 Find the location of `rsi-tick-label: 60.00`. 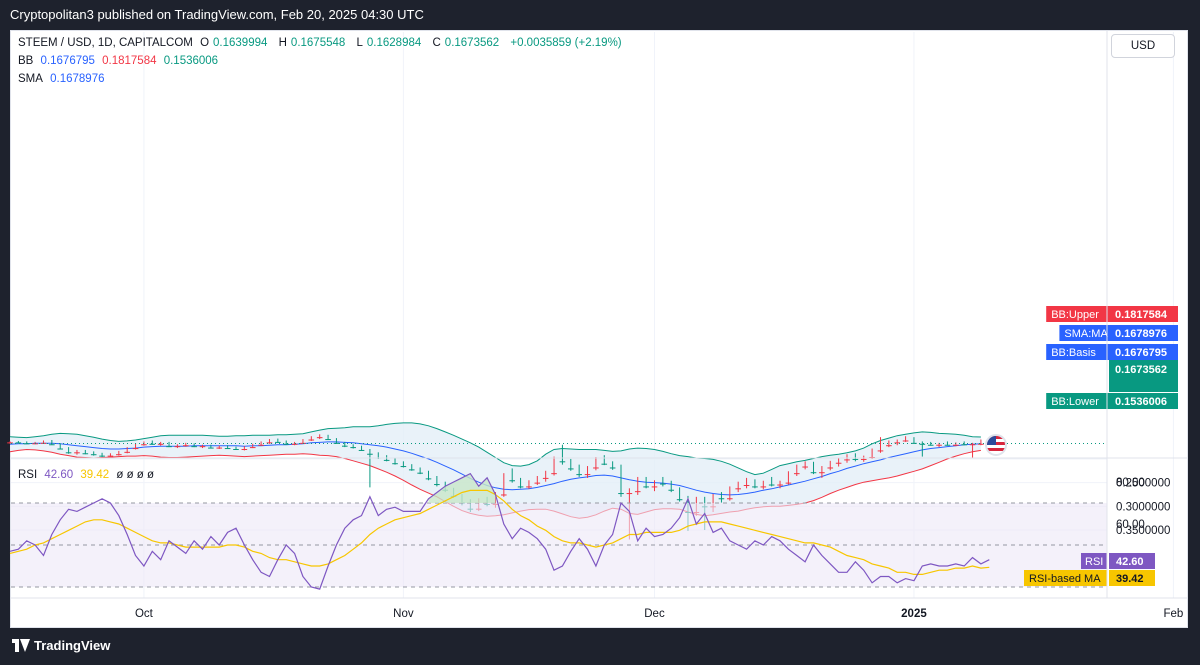

rsi-tick-label: 60.00 is located at coordinates (1130, 525).